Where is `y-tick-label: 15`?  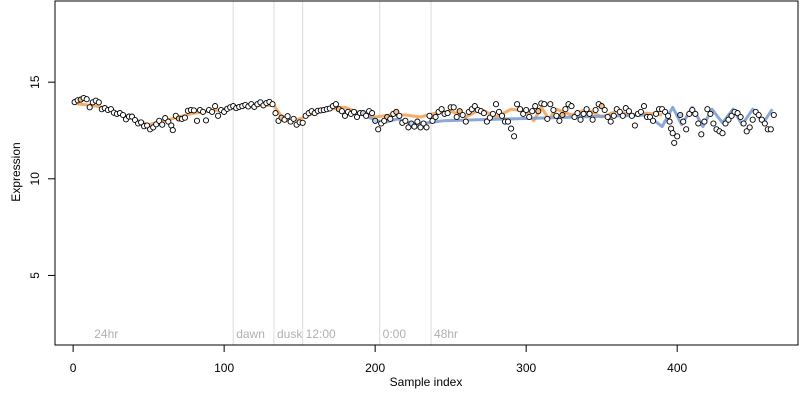 y-tick-label: 15 is located at coordinates (35, 82).